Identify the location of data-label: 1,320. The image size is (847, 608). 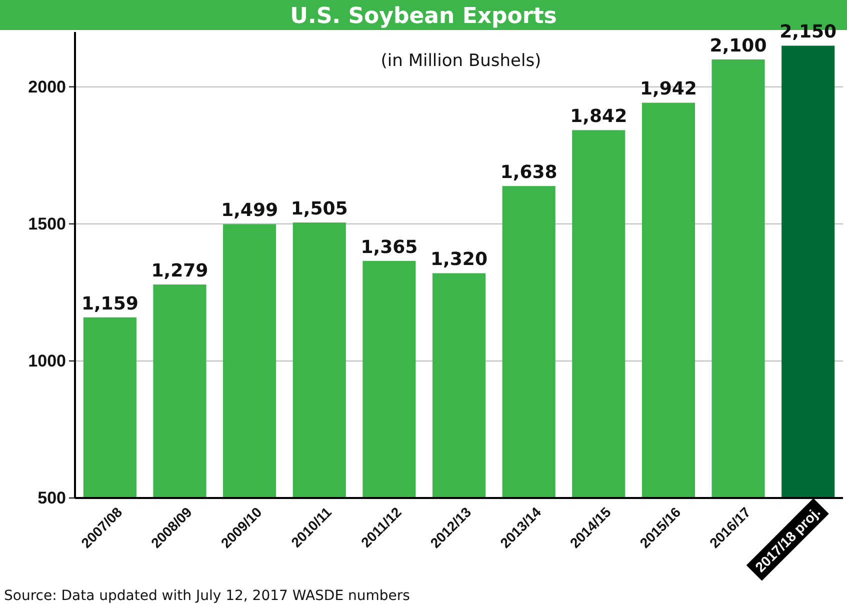
(459, 259).